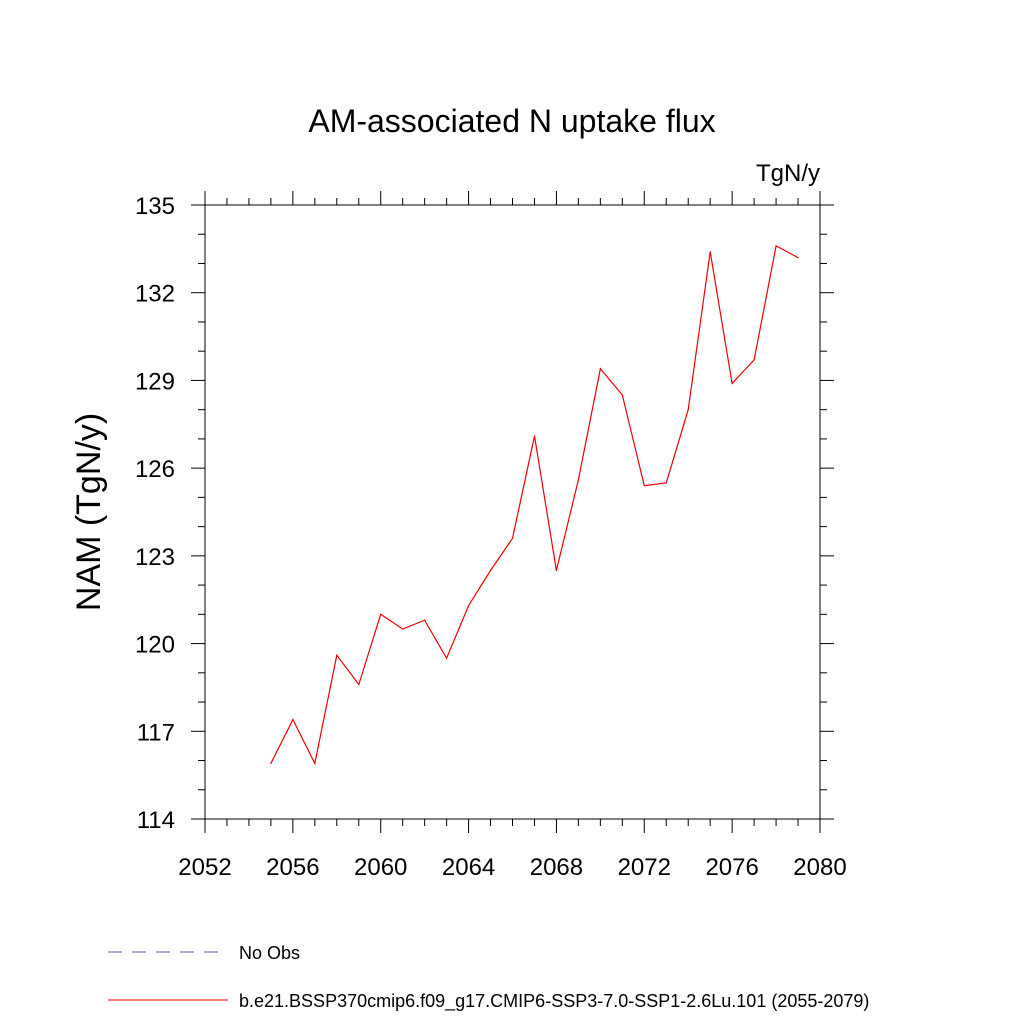  I want to click on x-tick-label: 2072, so click(644, 867).